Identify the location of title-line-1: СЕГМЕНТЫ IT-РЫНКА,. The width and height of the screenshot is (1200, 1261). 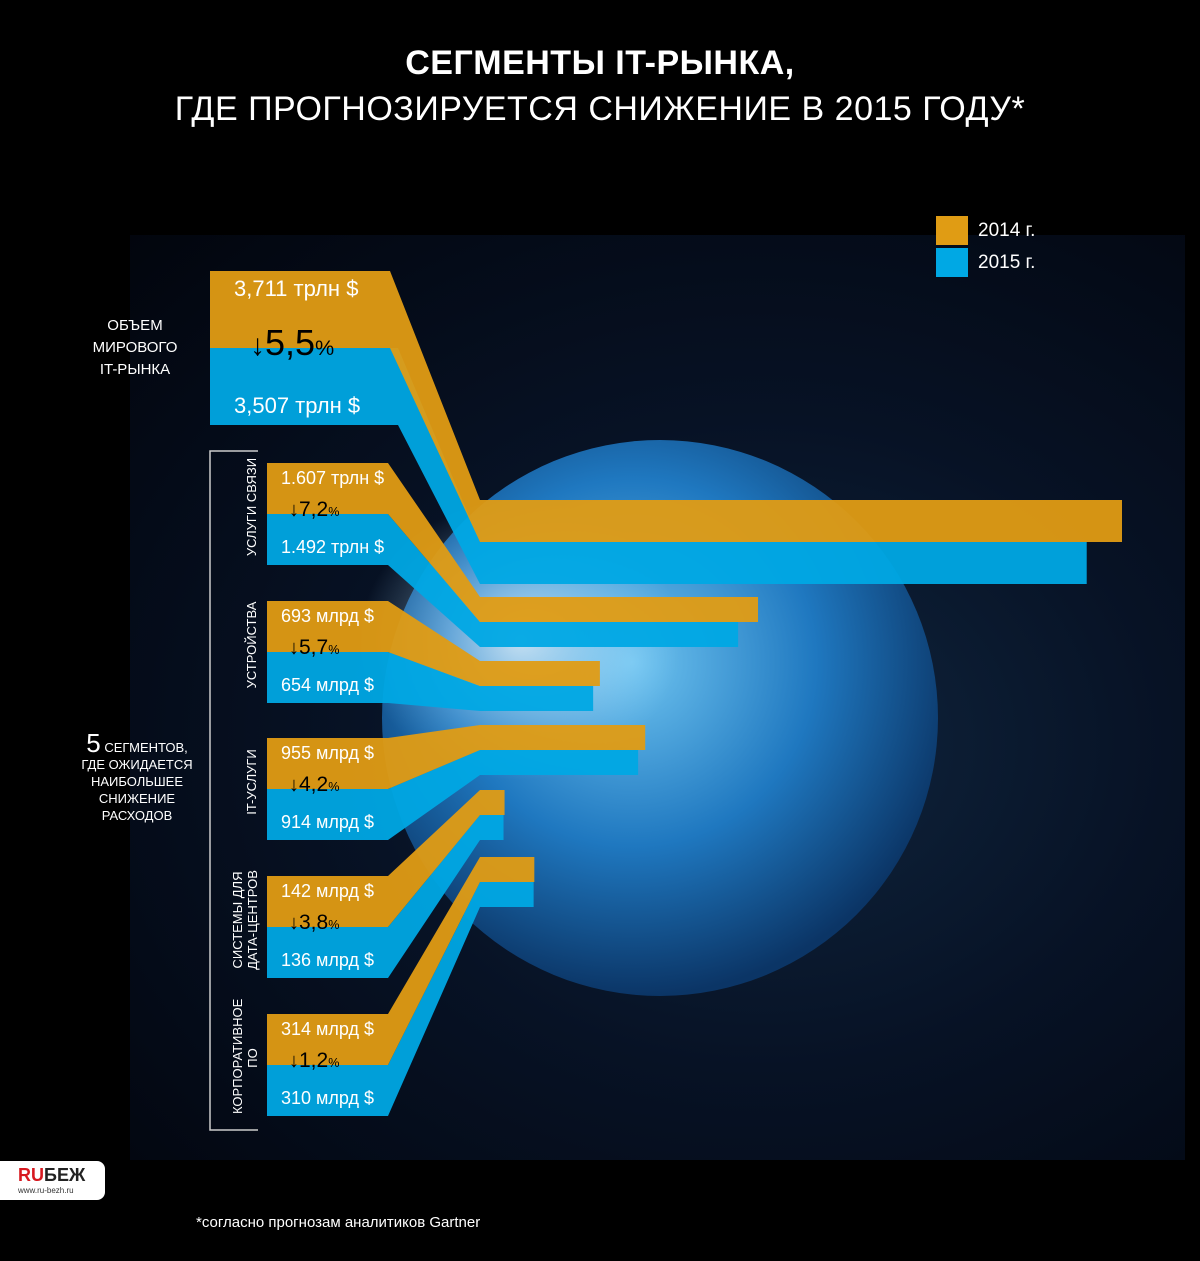
(600, 63).